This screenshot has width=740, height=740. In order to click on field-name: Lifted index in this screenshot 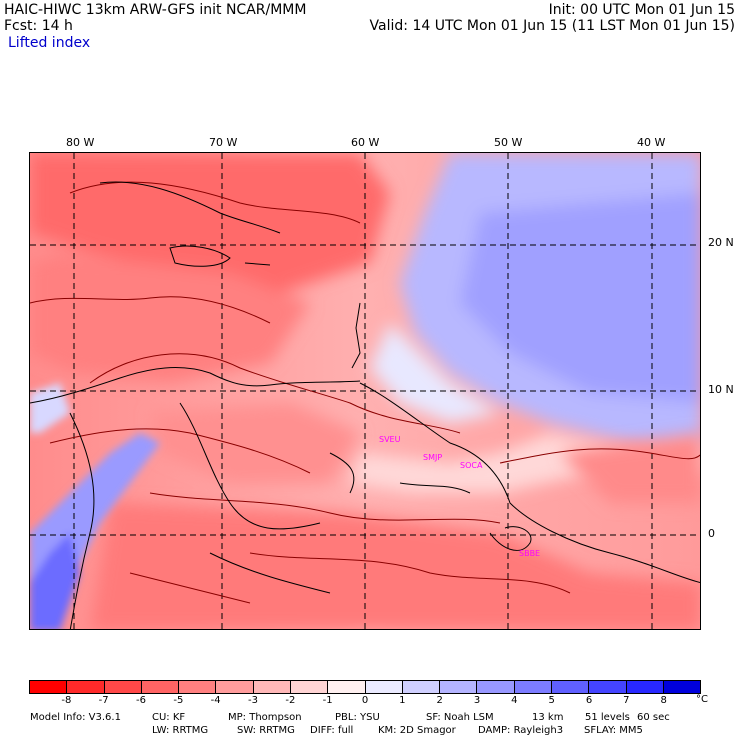, I will do `click(49, 43)`.